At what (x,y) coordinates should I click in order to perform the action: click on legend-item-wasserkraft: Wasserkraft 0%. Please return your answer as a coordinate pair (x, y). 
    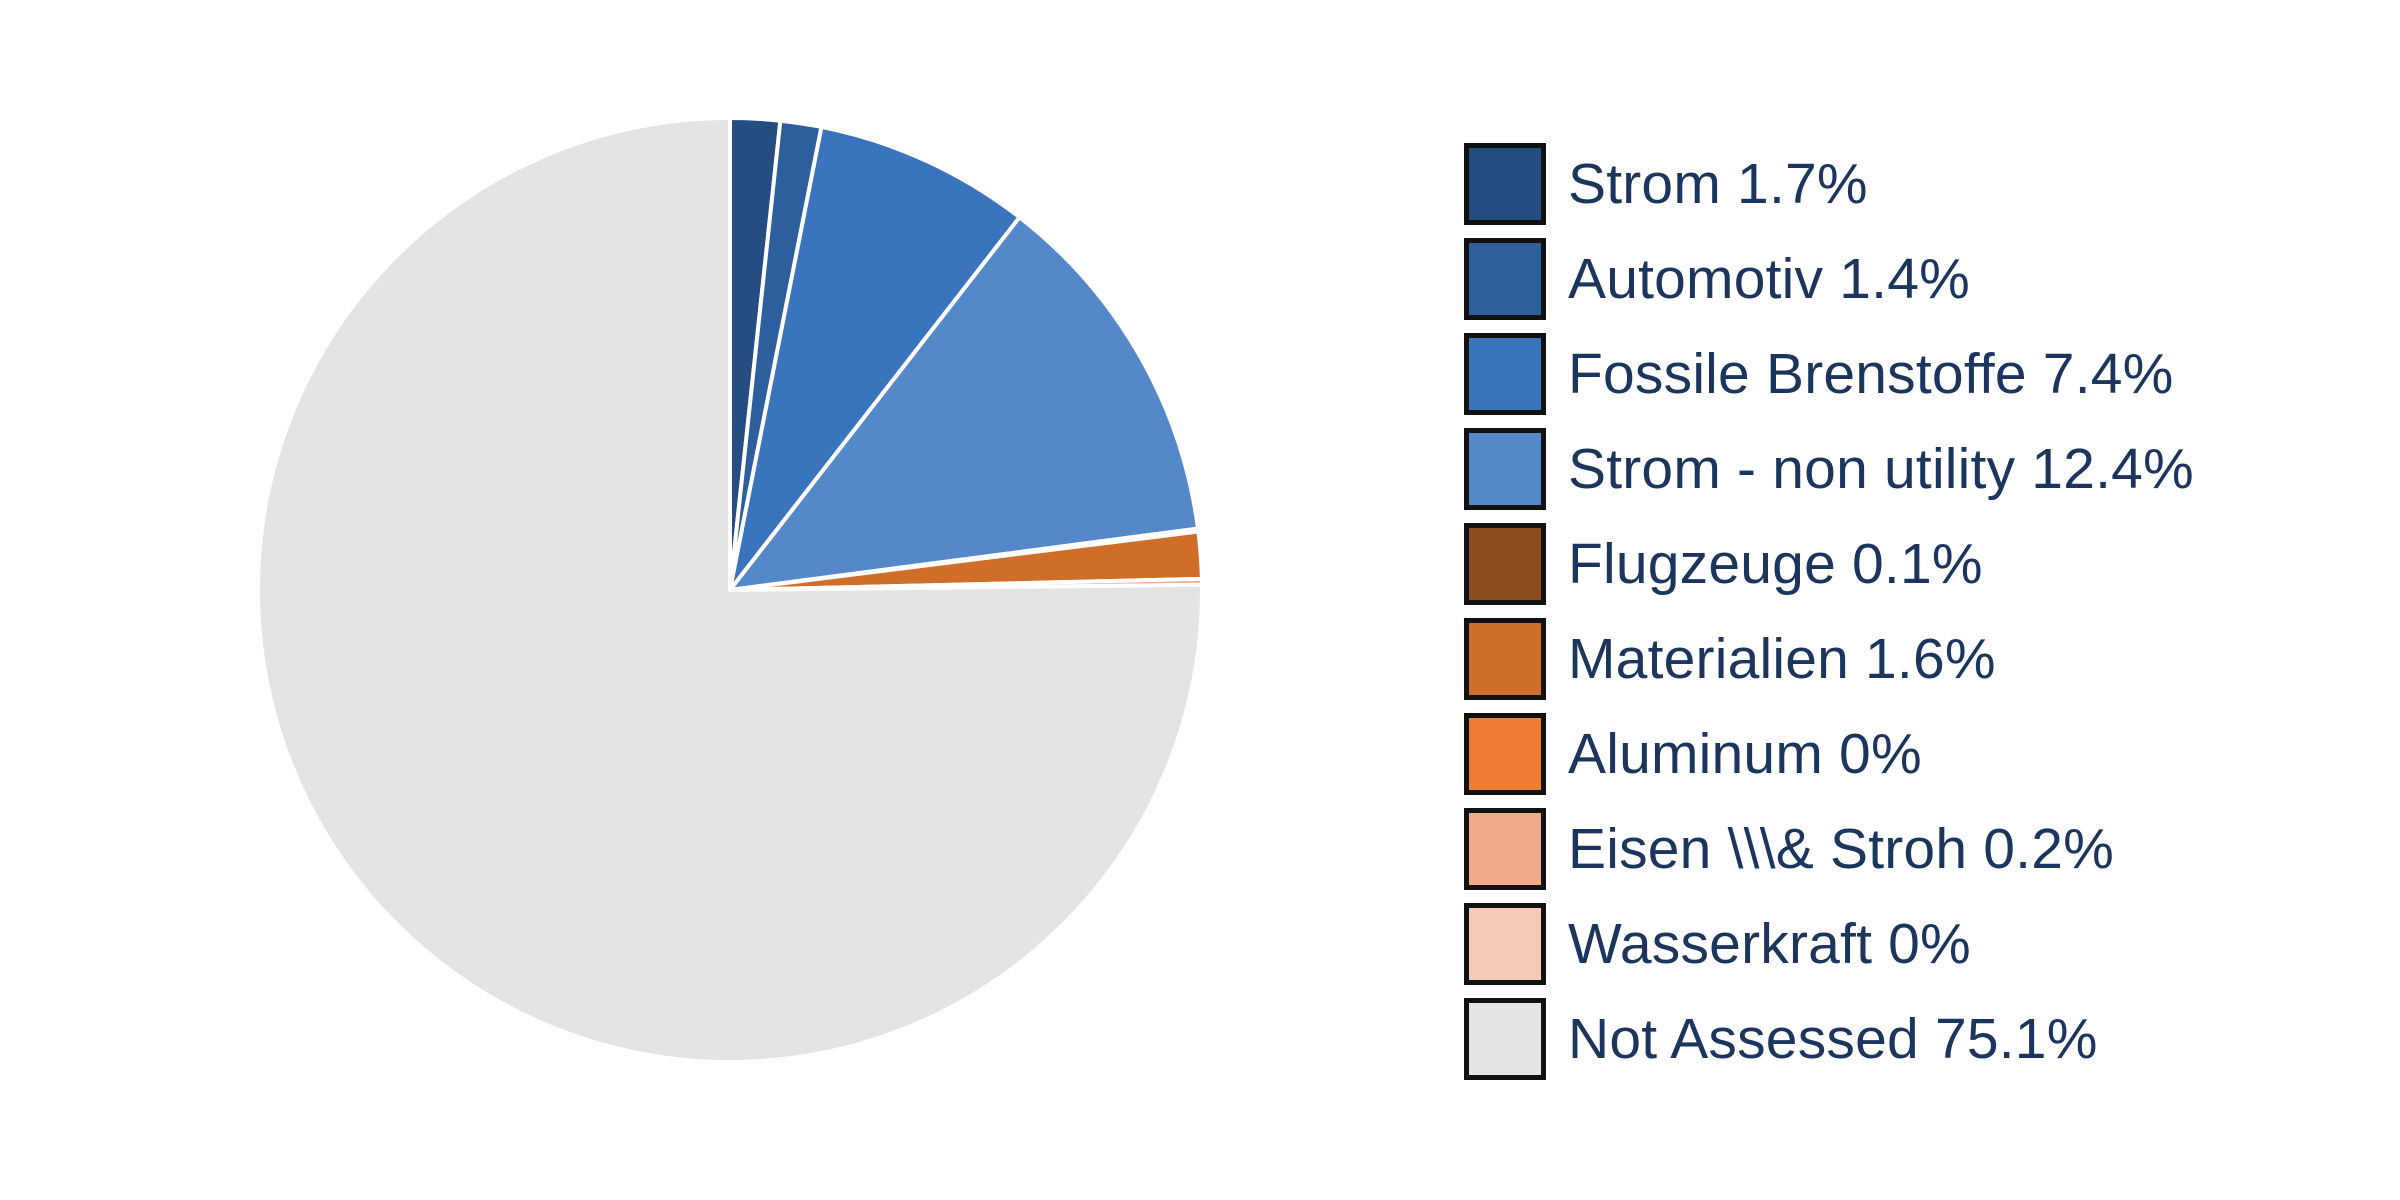
    Looking at the image, I should click on (1914, 943).